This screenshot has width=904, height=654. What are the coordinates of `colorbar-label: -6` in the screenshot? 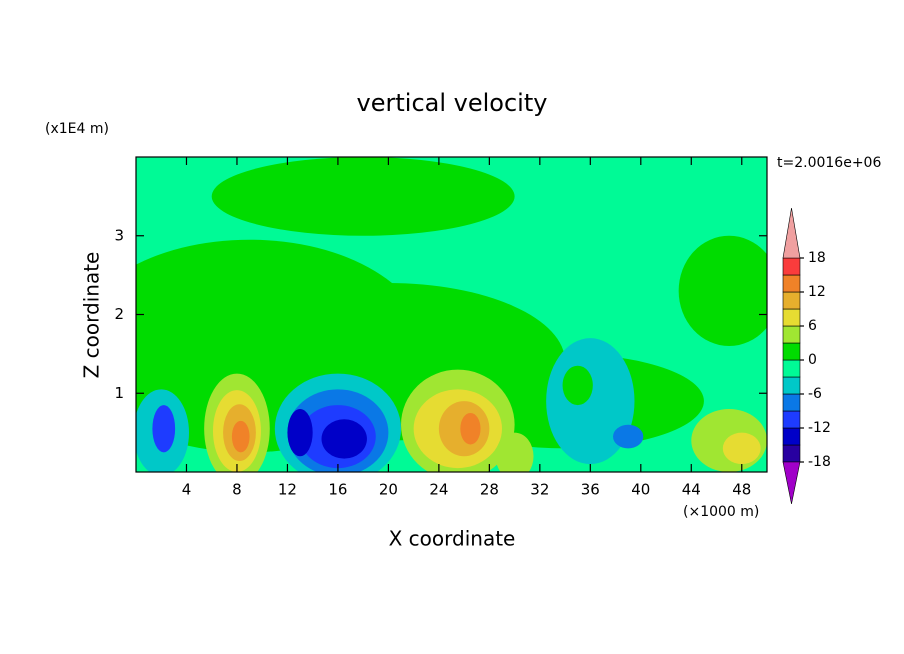 It's located at (815, 394).